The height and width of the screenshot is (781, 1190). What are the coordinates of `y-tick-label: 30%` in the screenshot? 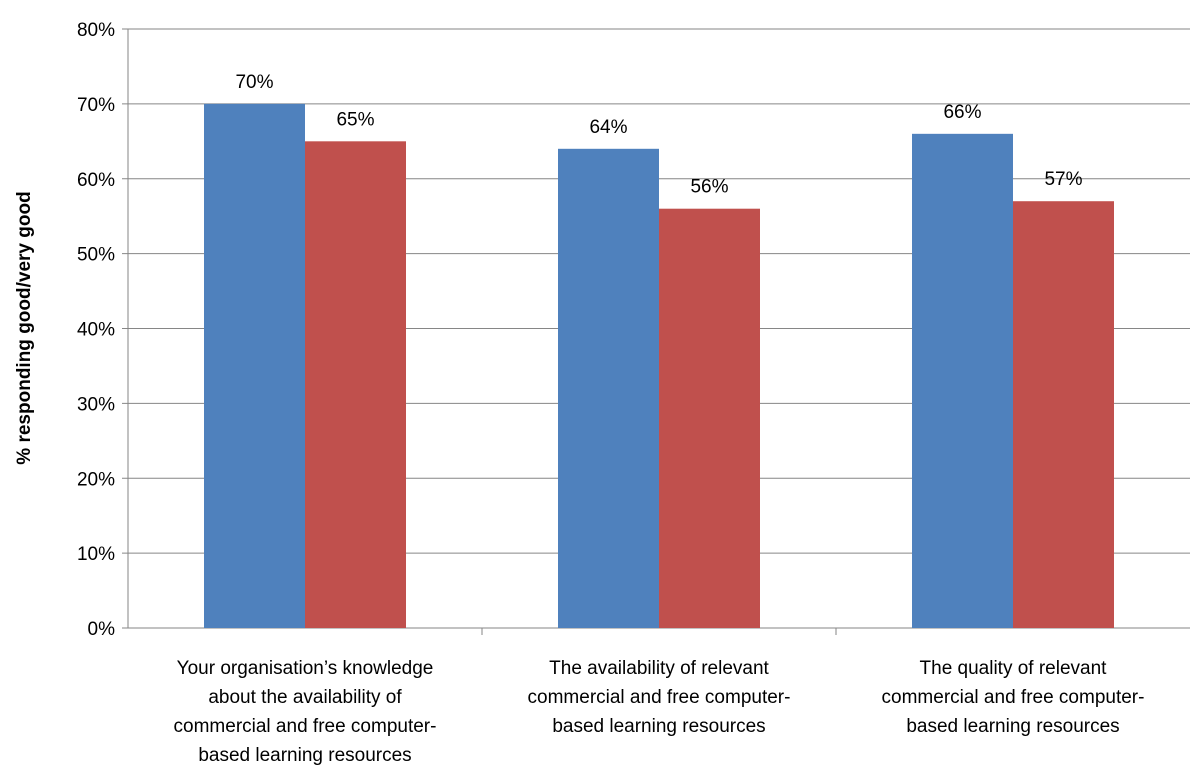 It's located at (96, 404).